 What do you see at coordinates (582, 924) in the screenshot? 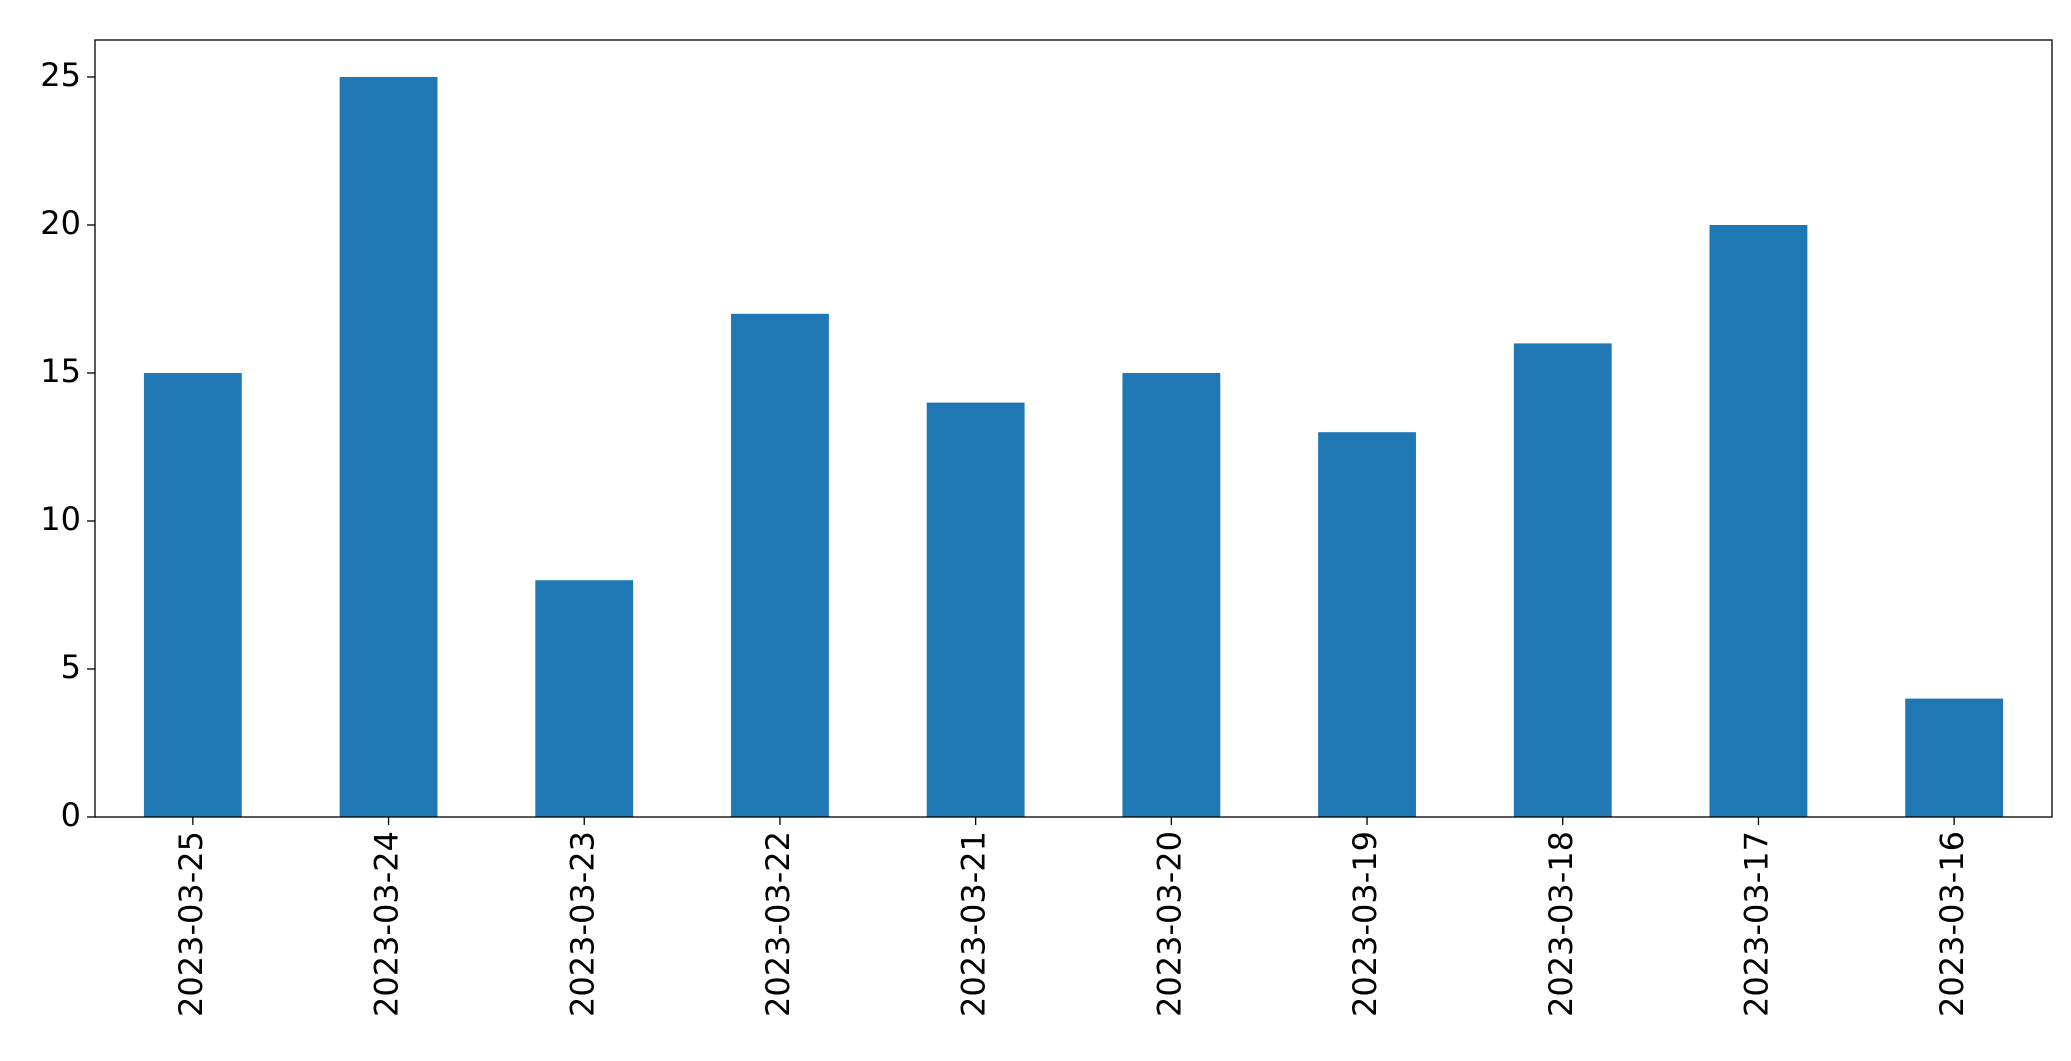
I see `x-tick-label: 2023-03-23` at bounding box center [582, 924].